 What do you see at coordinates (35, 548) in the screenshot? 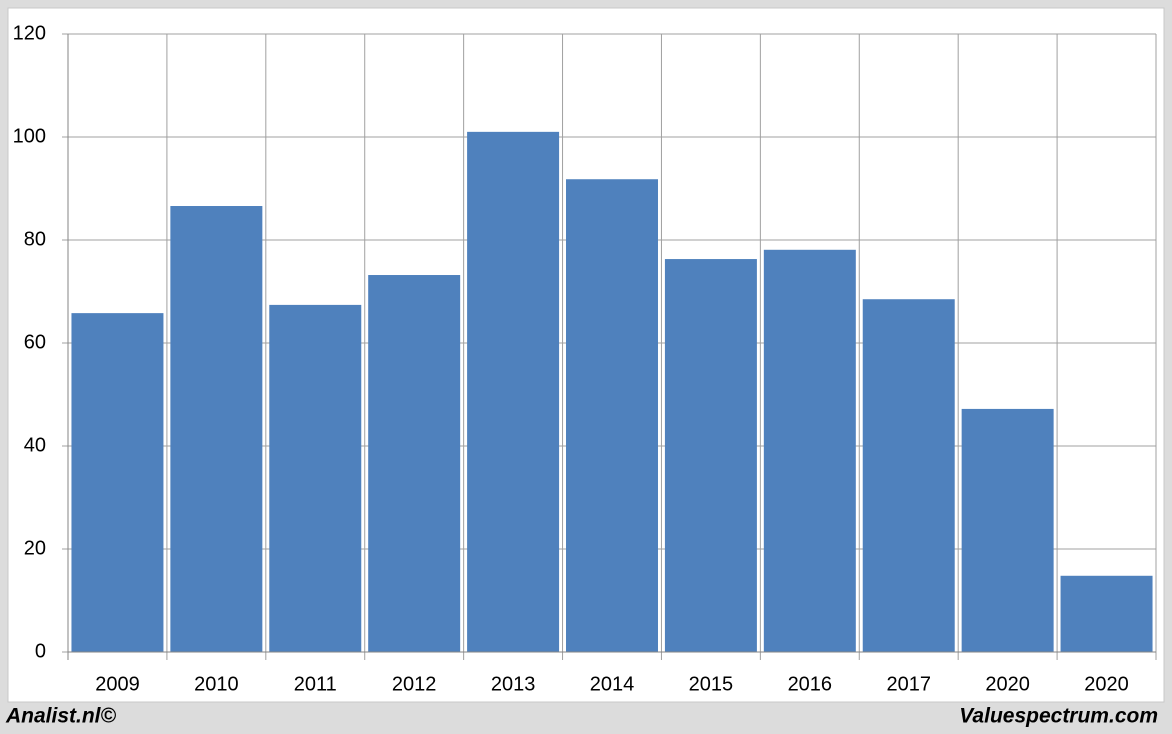
I see `y-tick-label: 20` at bounding box center [35, 548].